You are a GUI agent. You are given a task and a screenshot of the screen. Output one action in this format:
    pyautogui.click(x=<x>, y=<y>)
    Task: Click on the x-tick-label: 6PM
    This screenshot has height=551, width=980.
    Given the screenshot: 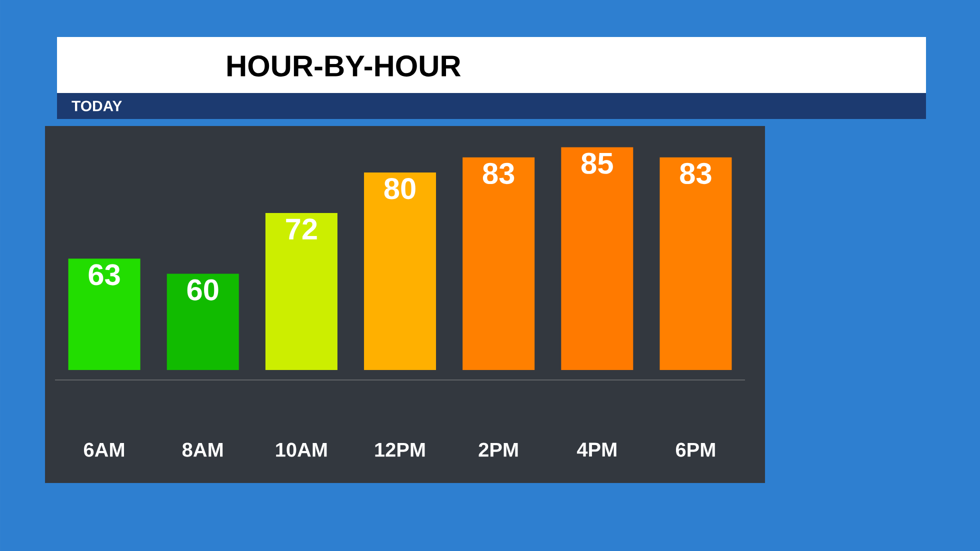 What is the action you would take?
    pyautogui.click(x=695, y=449)
    